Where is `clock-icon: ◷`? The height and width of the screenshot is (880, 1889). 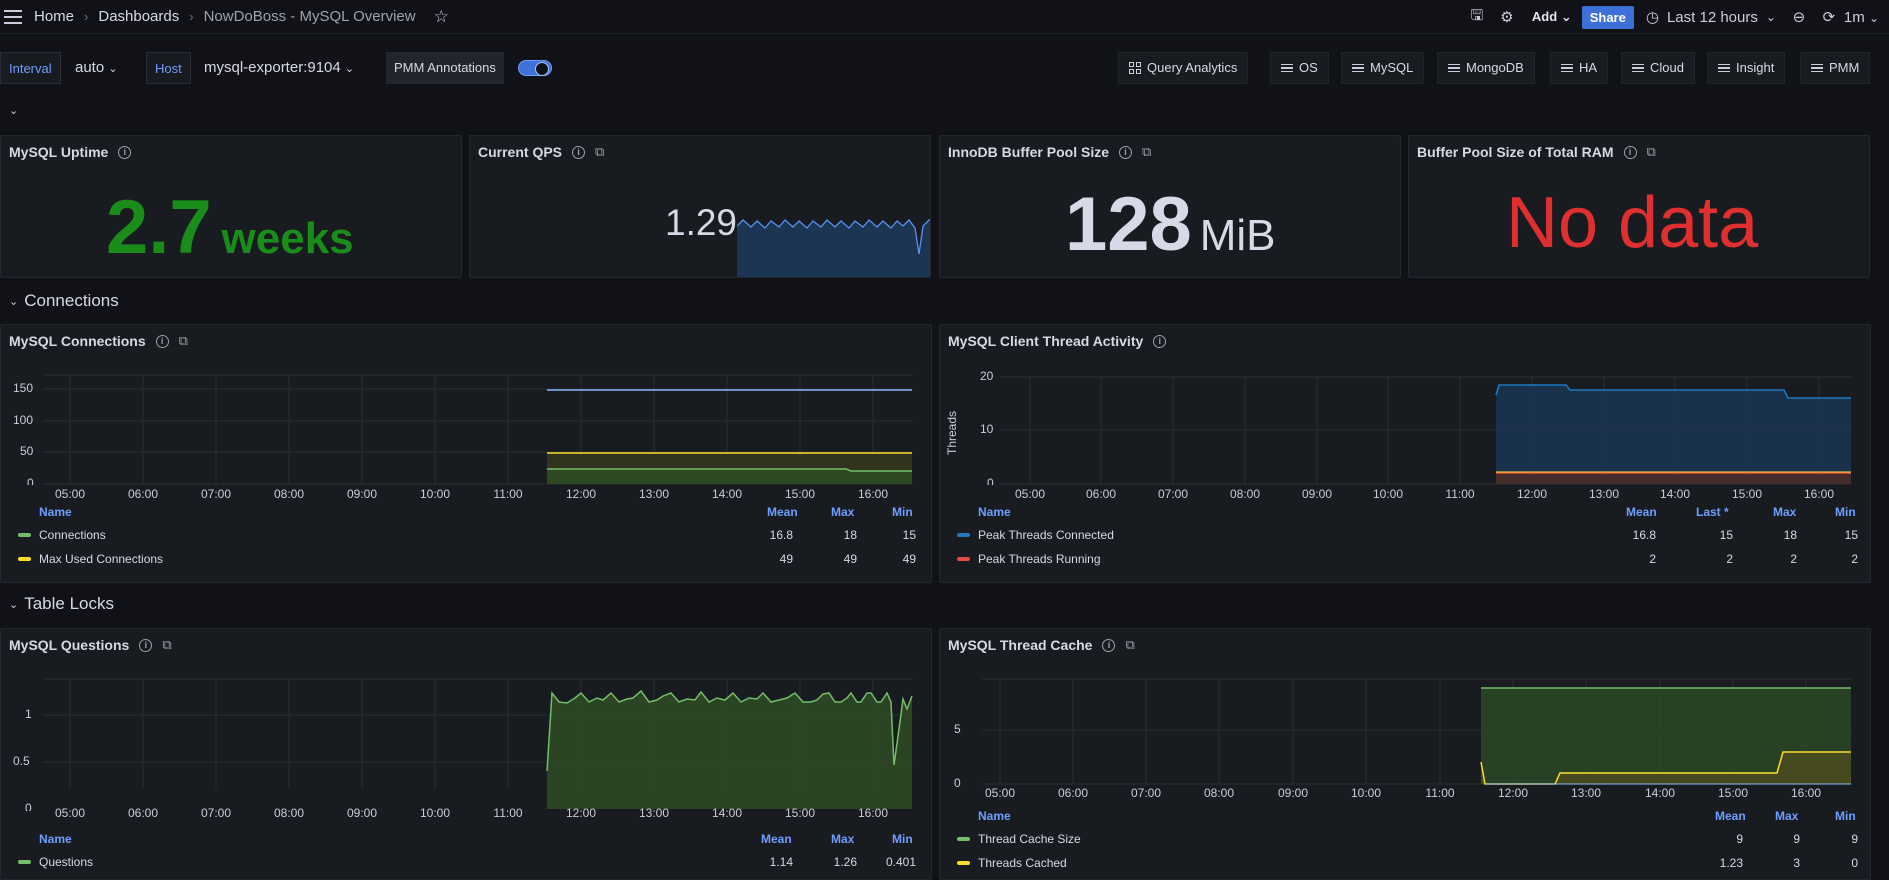 clock-icon: ◷ is located at coordinates (1652, 17).